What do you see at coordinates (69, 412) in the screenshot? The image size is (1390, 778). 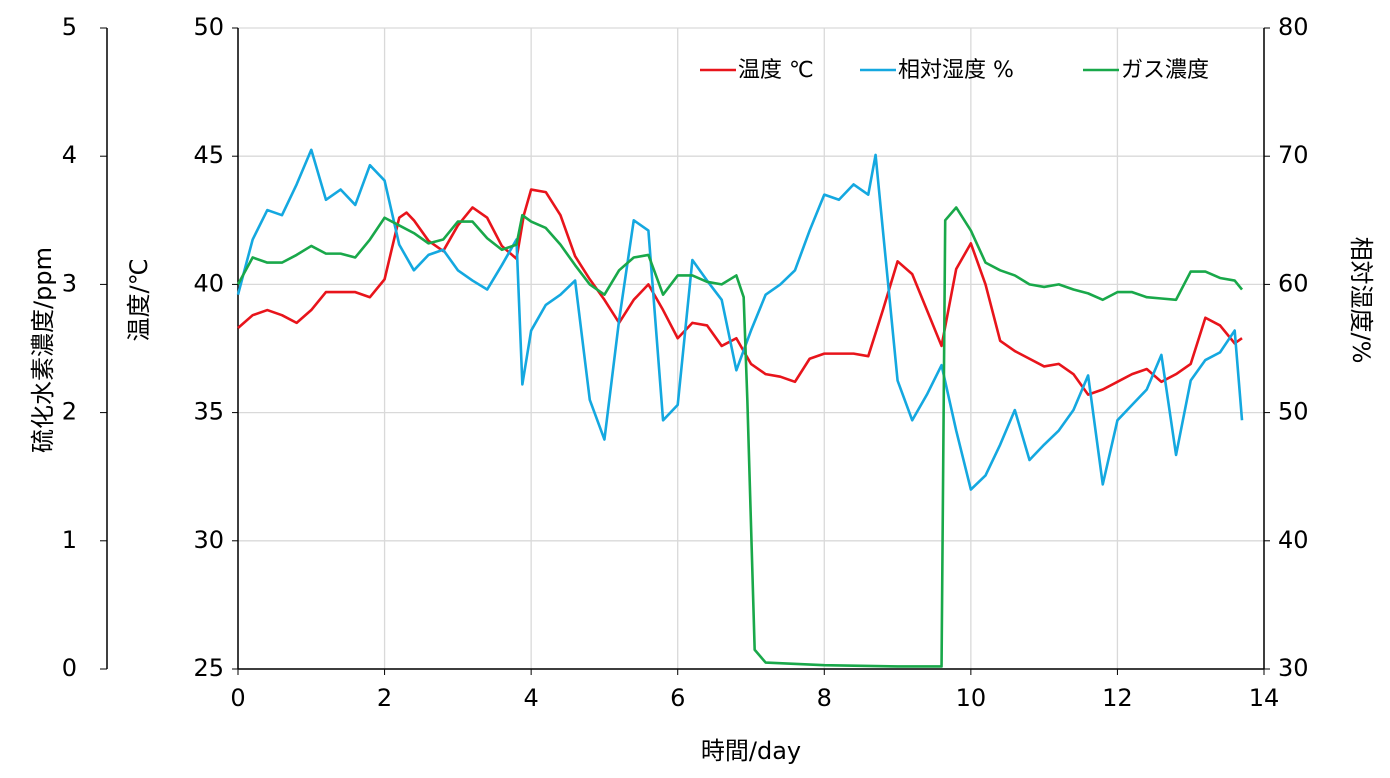 I see `y3-tick-label: 2` at bounding box center [69, 412].